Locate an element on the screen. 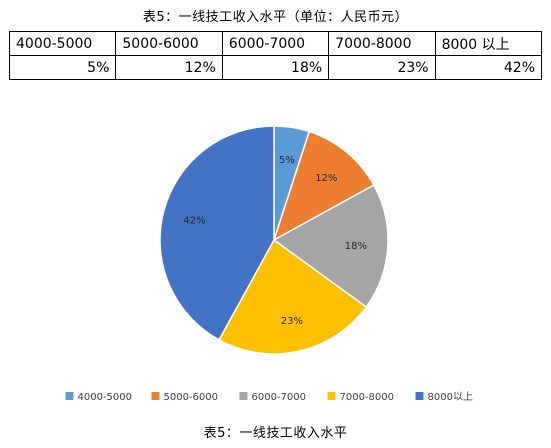  table-value-cell: 23% is located at coordinates (382, 67).